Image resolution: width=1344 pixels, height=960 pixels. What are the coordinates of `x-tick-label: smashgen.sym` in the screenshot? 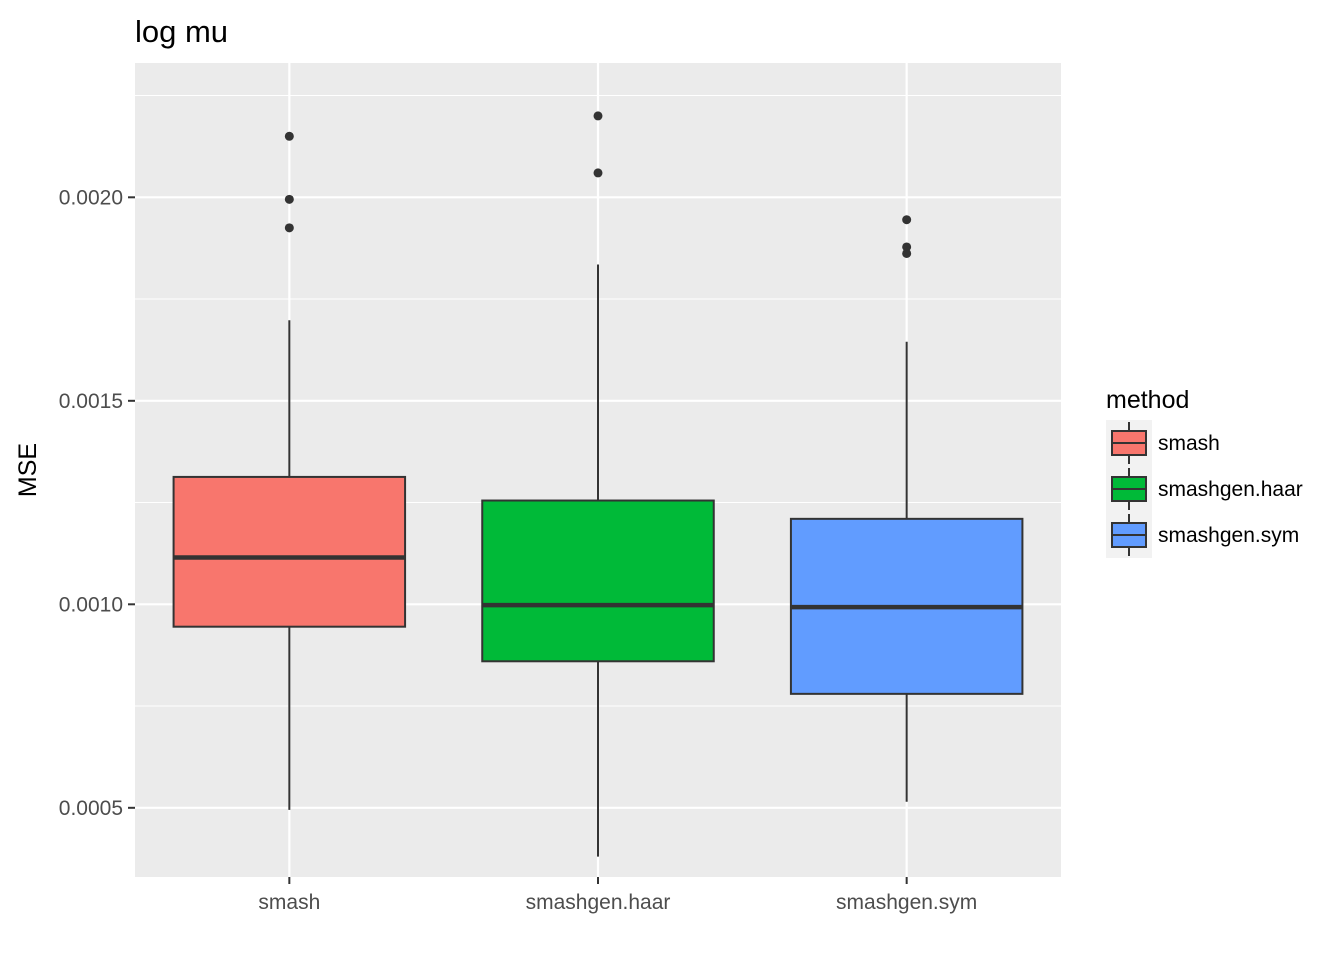 It's located at (906, 902).